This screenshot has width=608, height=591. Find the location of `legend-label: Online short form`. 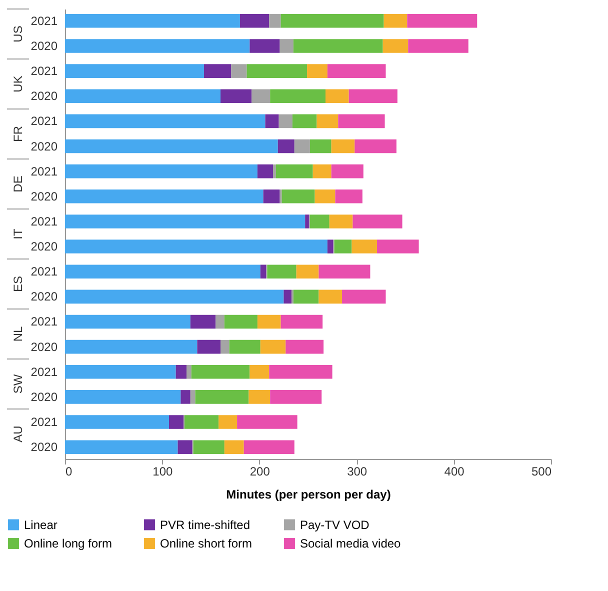

legend-label: Online short form is located at coordinates (206, 543).